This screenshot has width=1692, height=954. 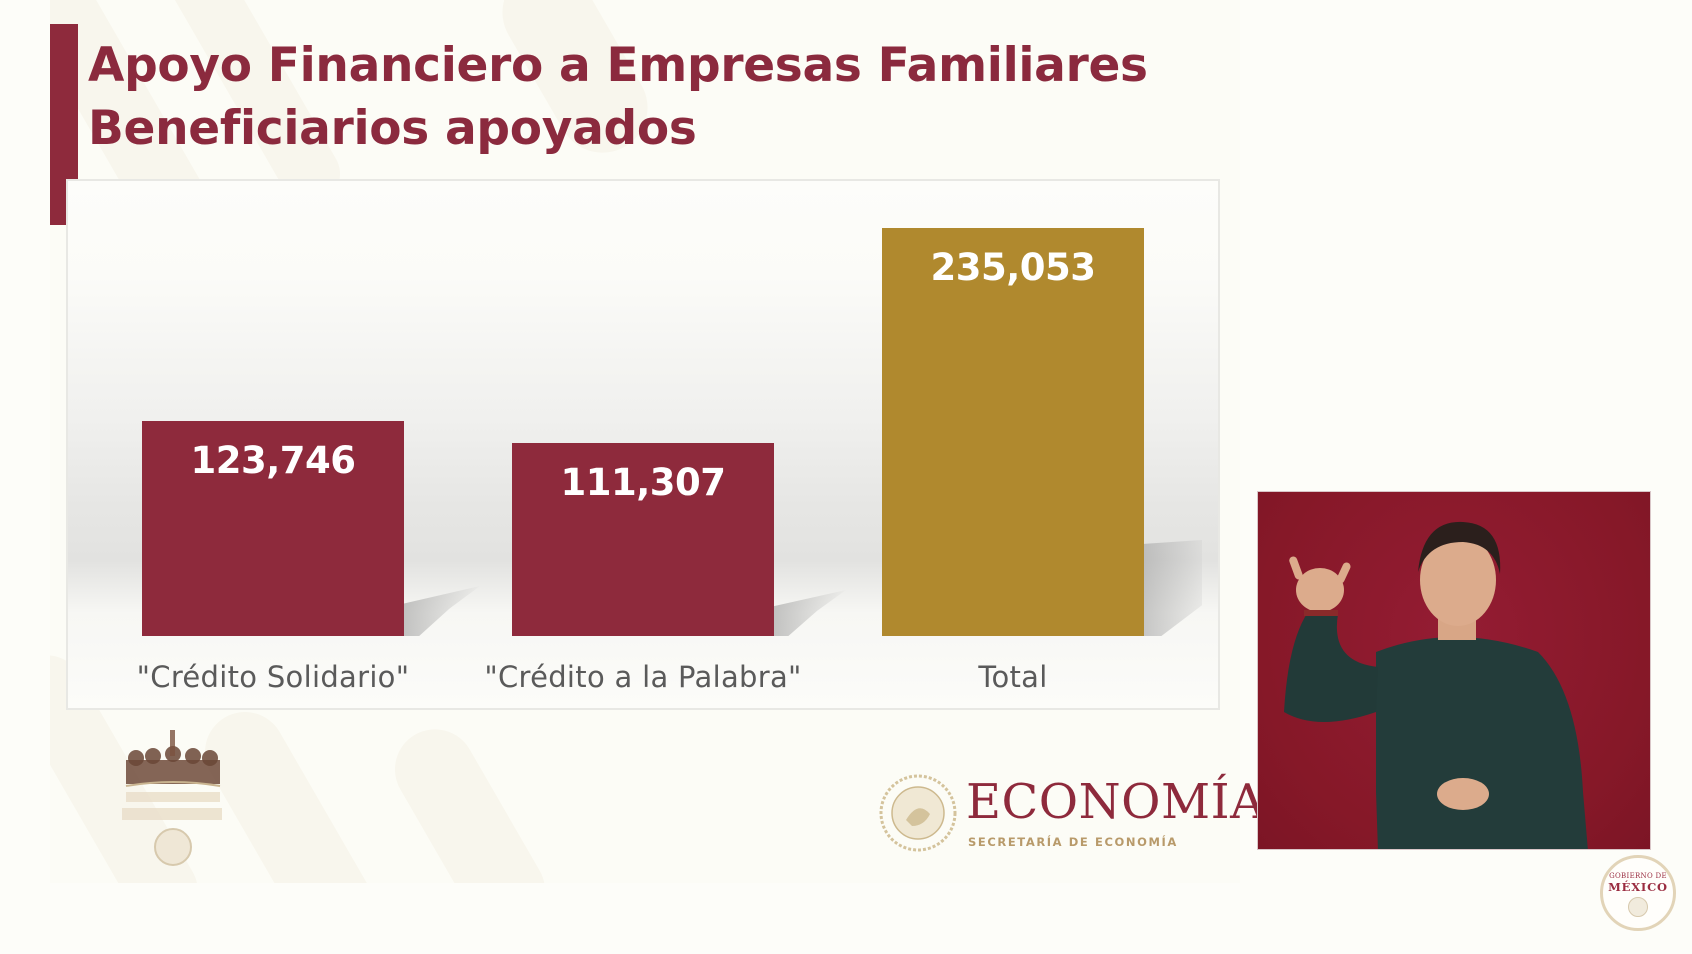 I want to click on bar-value-label: 123,746, so click(x=273, y=460).